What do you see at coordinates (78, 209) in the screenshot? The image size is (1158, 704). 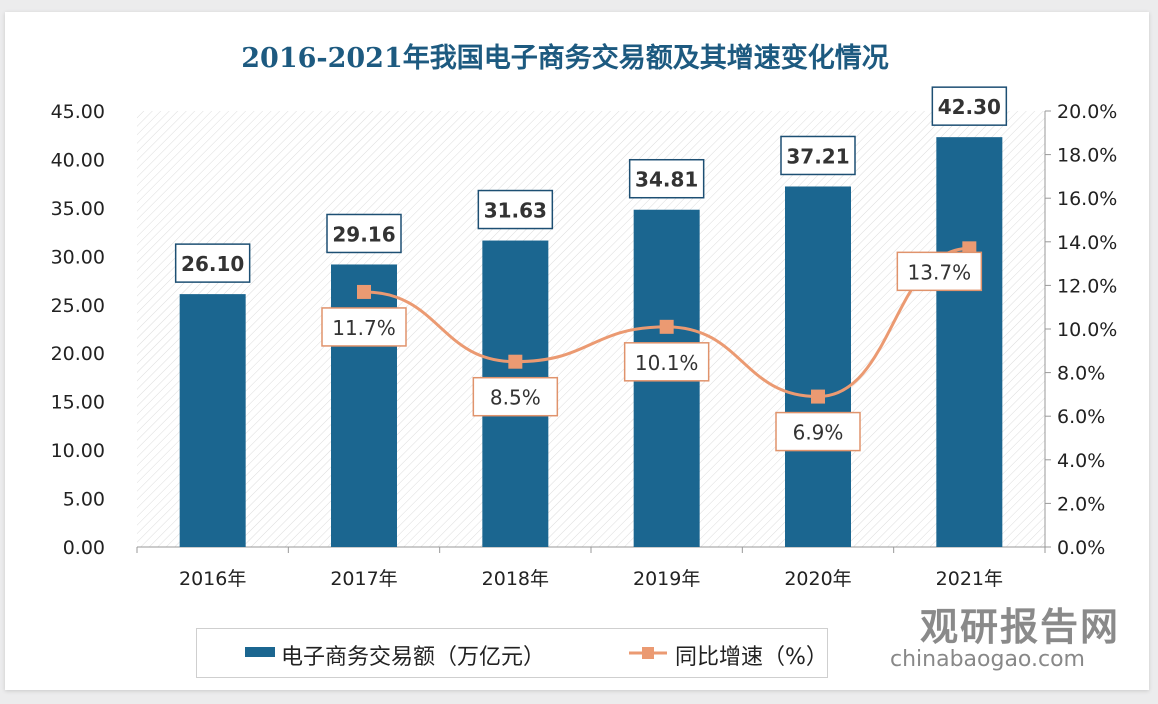 I see `y-left-tick: 35.00` at bounding box center [78, 209].